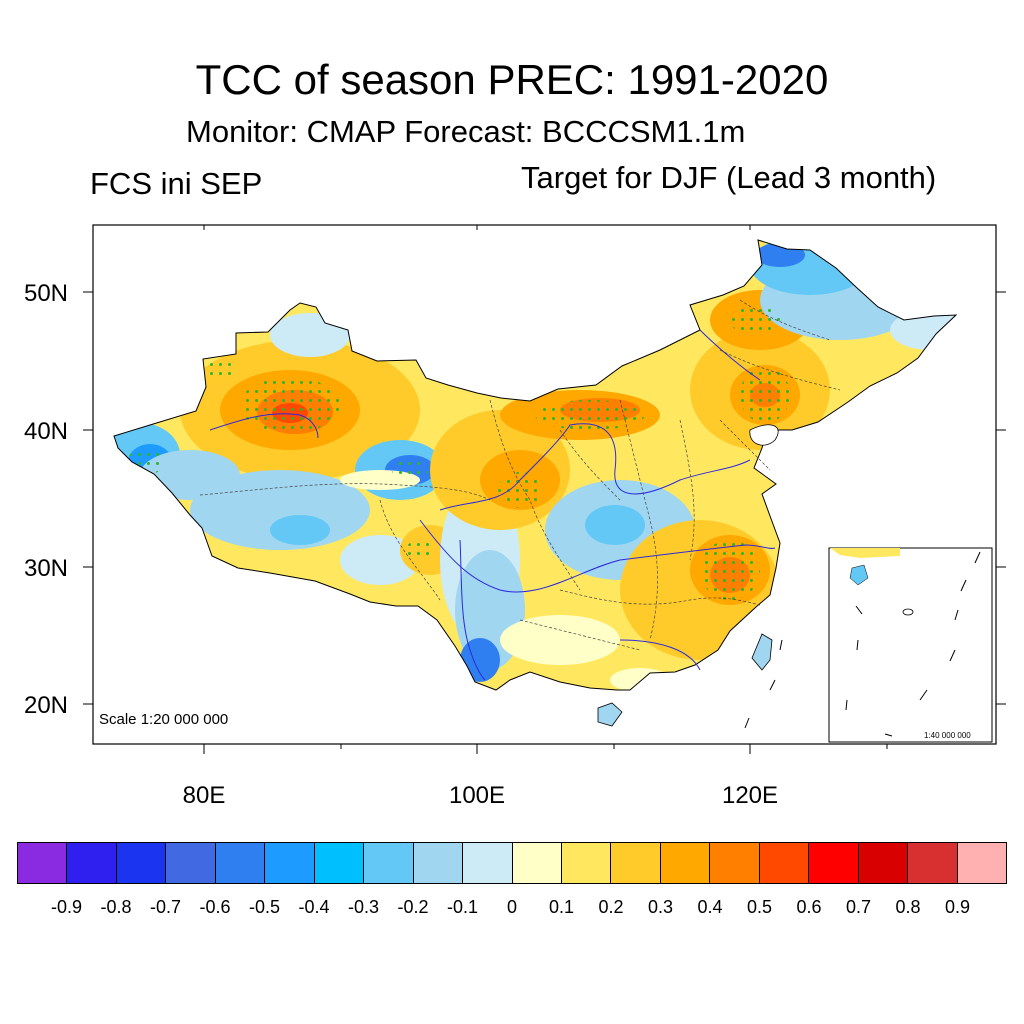 Image resolution: width=1024 pixels, height=1024 pixels. I want to click on lon-label-80e: 80E, so click(204, 795).